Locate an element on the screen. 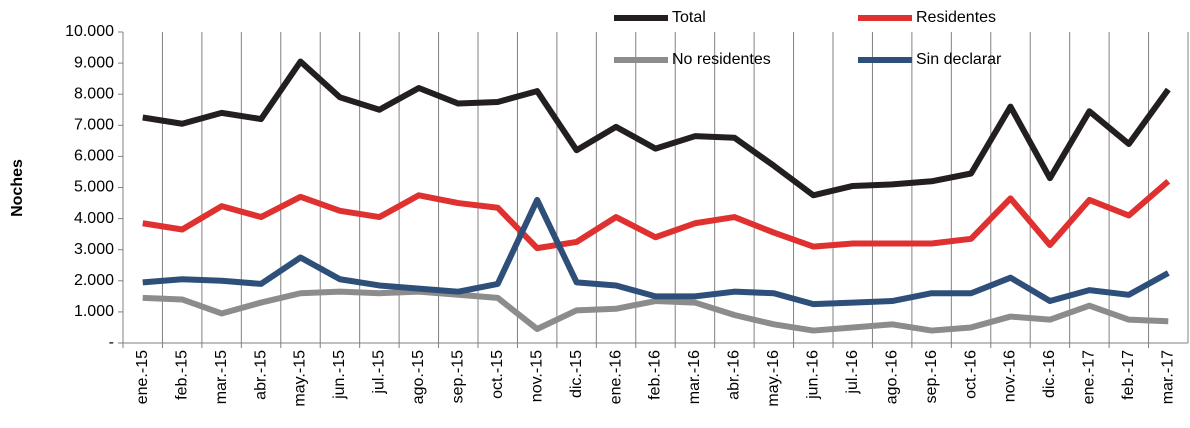  x-tick-label: ago.-16 is located at coordinates (891, 377).